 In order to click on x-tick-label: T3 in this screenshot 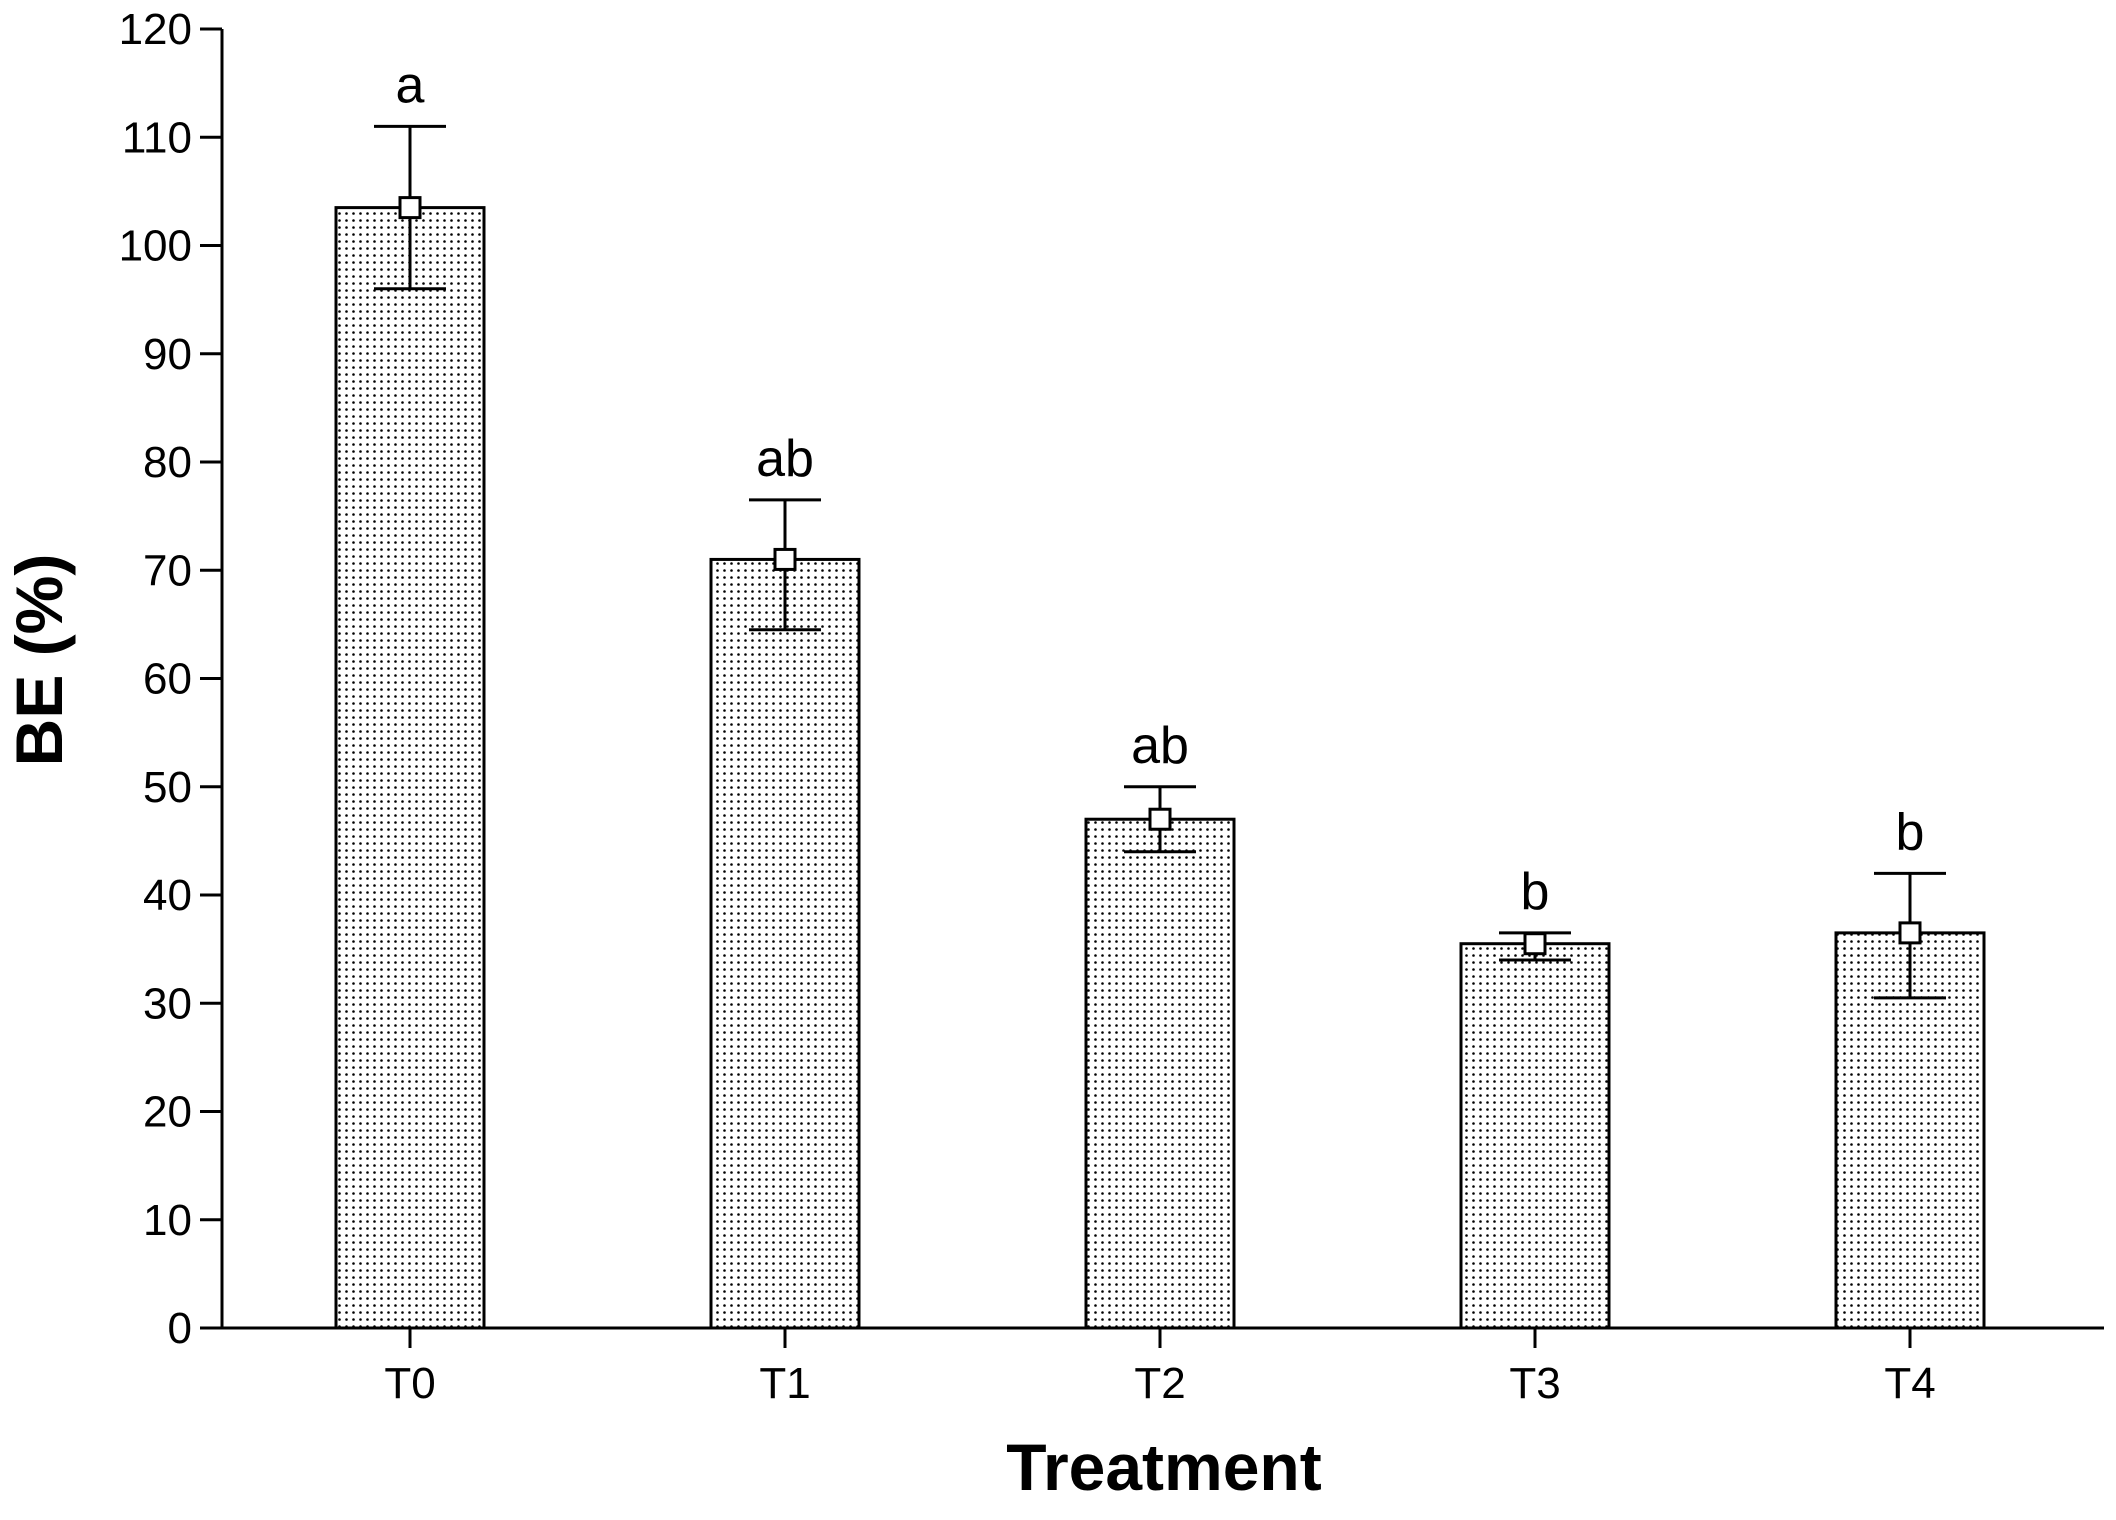, I will do `click(1534, 1383)`.